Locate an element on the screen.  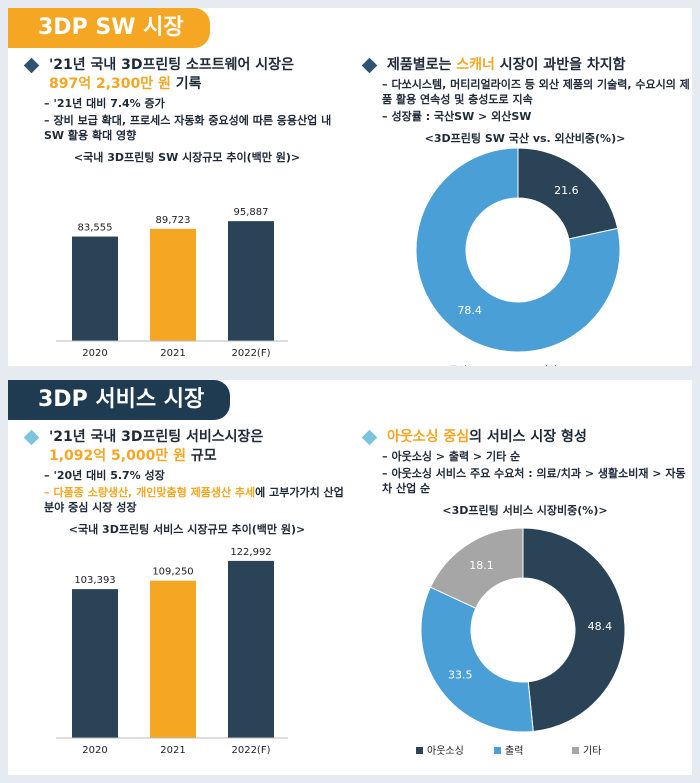
service-headline: '21년 국내 3D프린팅 서비스시장은 1,092억 5,000만 원 규모 is located at coordinates (187, 447).